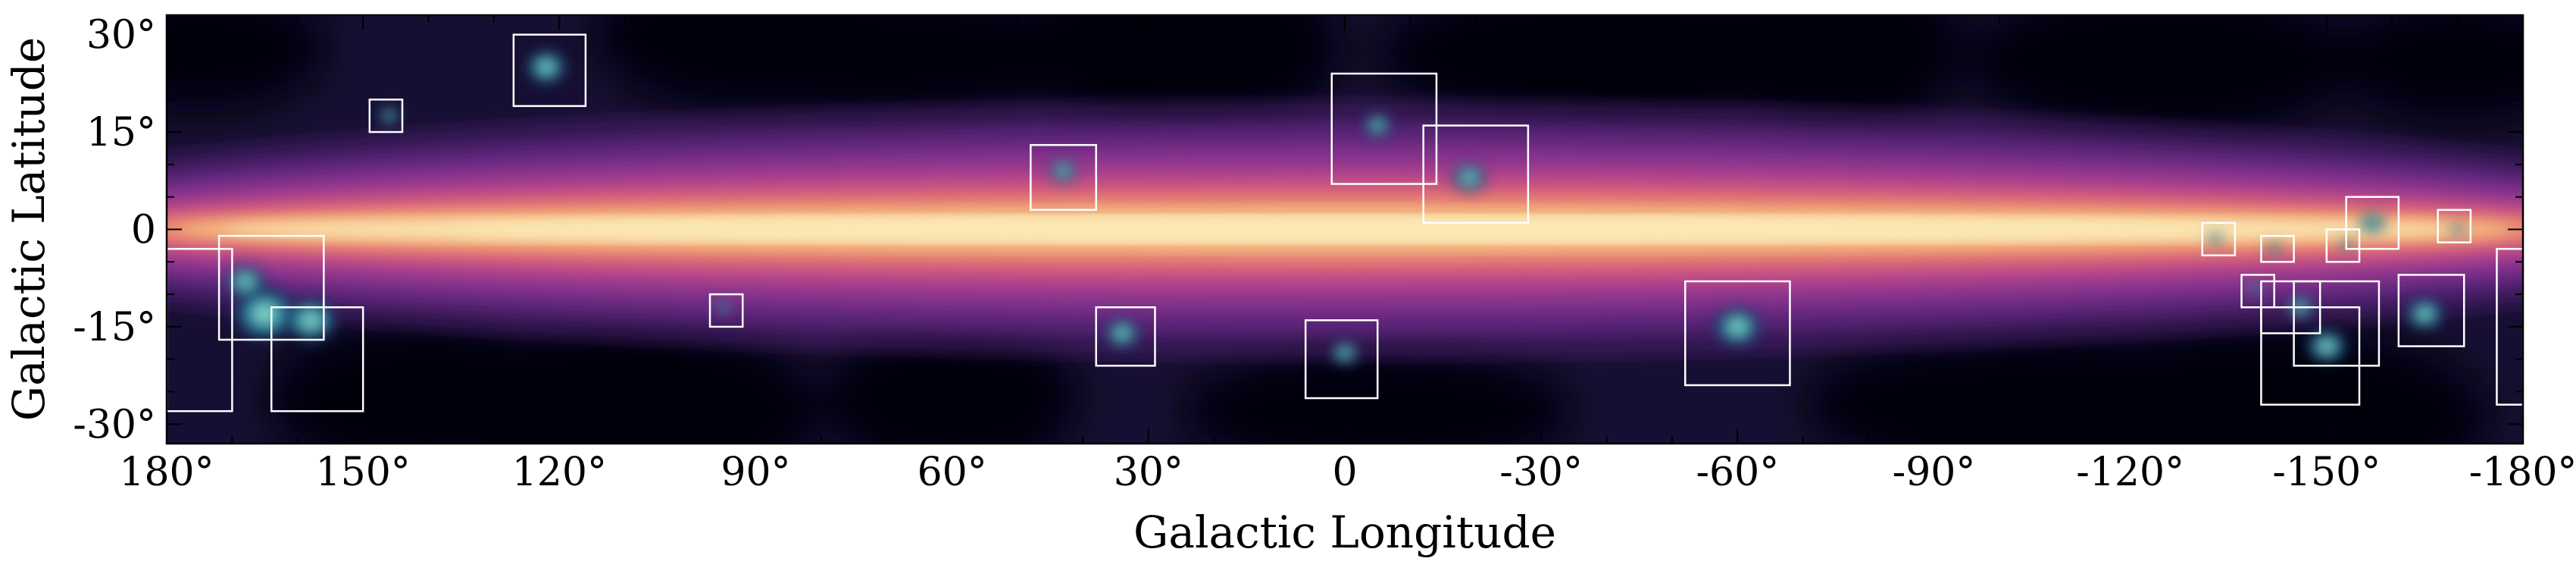  I want to click on y-tick-label: 15°, so click(121, 132).